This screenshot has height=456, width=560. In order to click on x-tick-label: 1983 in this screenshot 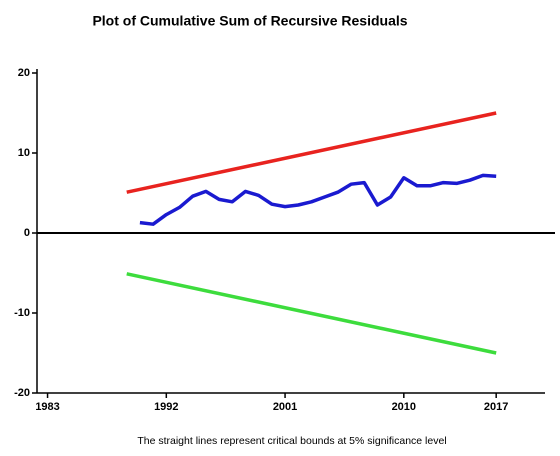, I will do `click(47, 407)`.